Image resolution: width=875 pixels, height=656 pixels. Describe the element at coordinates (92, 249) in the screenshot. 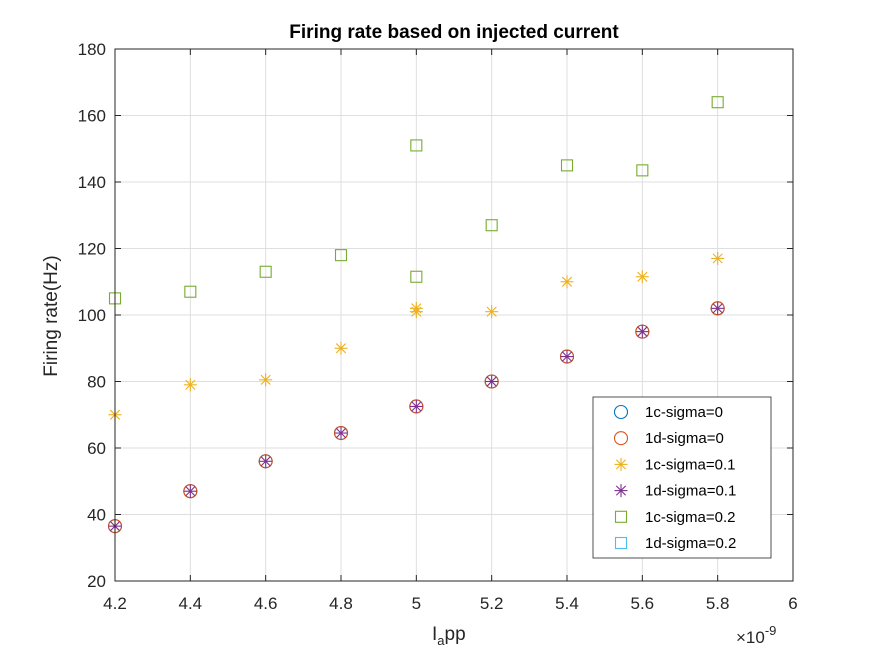

I see `y-tick-label: 120` at that location.